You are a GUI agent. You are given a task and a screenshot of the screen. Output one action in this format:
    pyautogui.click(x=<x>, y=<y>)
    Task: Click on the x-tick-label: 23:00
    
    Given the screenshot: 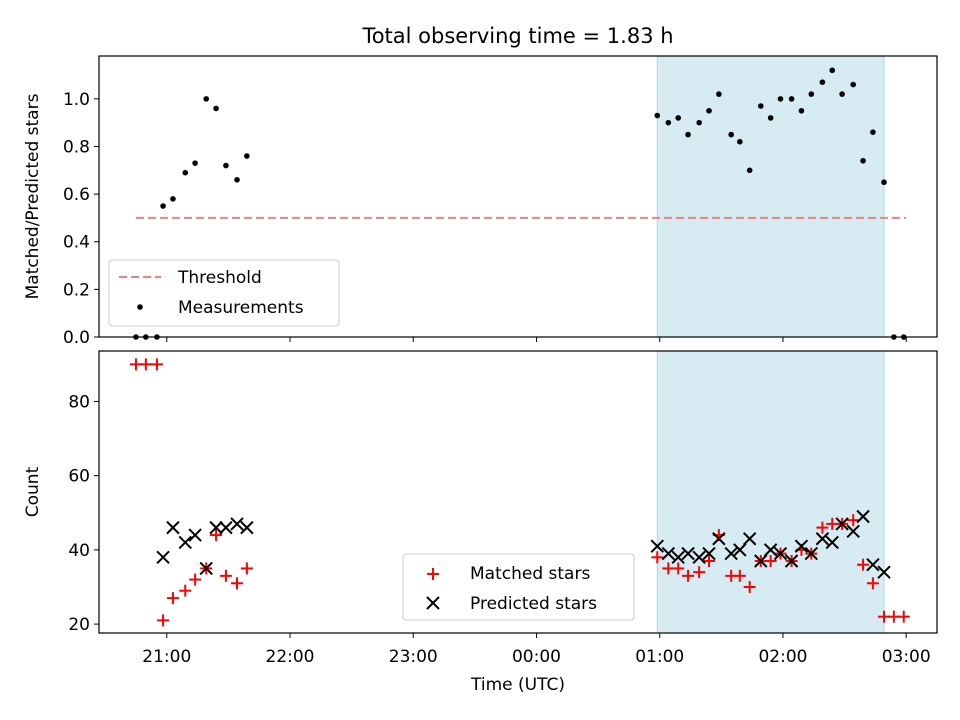 What is the action you would take?
    pyautogui.click(x=413, y=657)
    